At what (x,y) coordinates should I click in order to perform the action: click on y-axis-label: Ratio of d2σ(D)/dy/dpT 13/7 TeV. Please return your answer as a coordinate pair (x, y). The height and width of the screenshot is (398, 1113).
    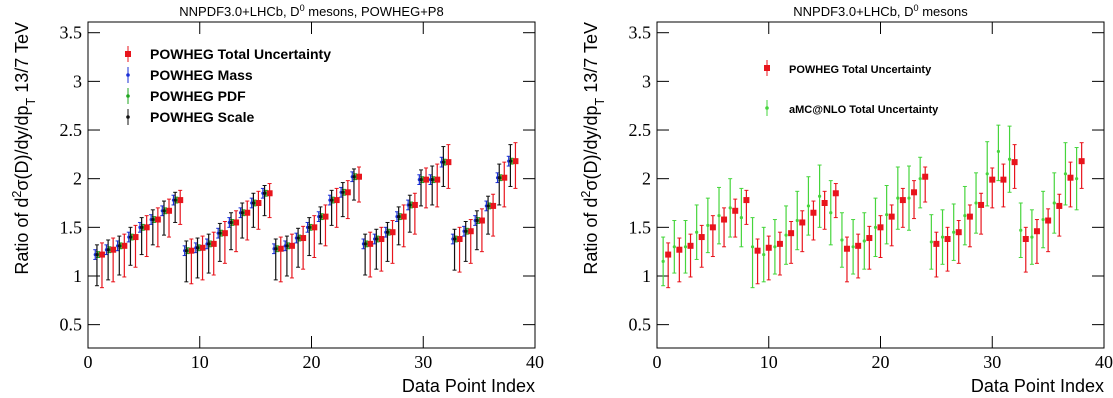
    Looking at the image, I should click on (593, 148).